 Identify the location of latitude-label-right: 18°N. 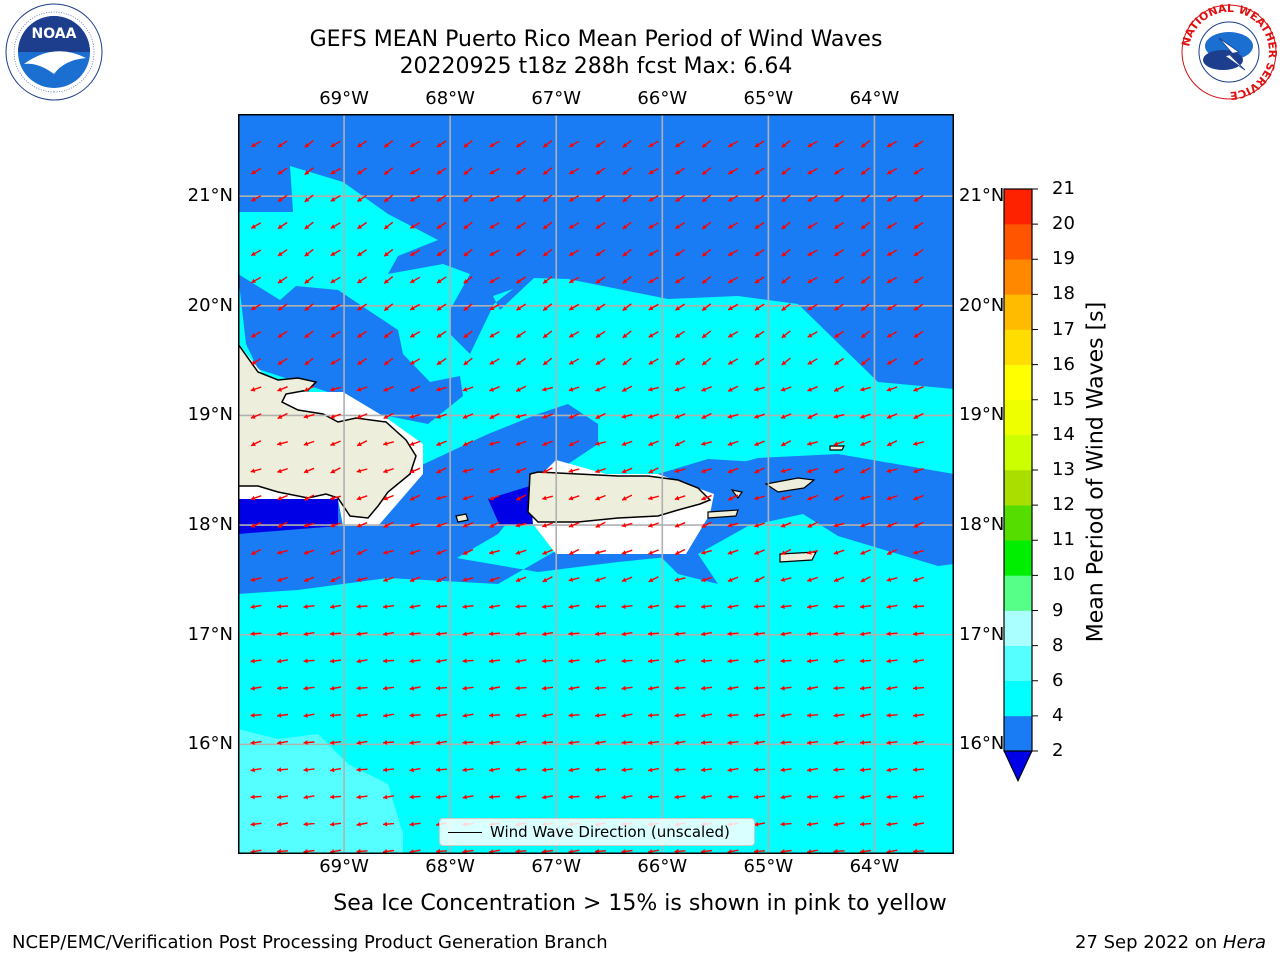
(982, 525).